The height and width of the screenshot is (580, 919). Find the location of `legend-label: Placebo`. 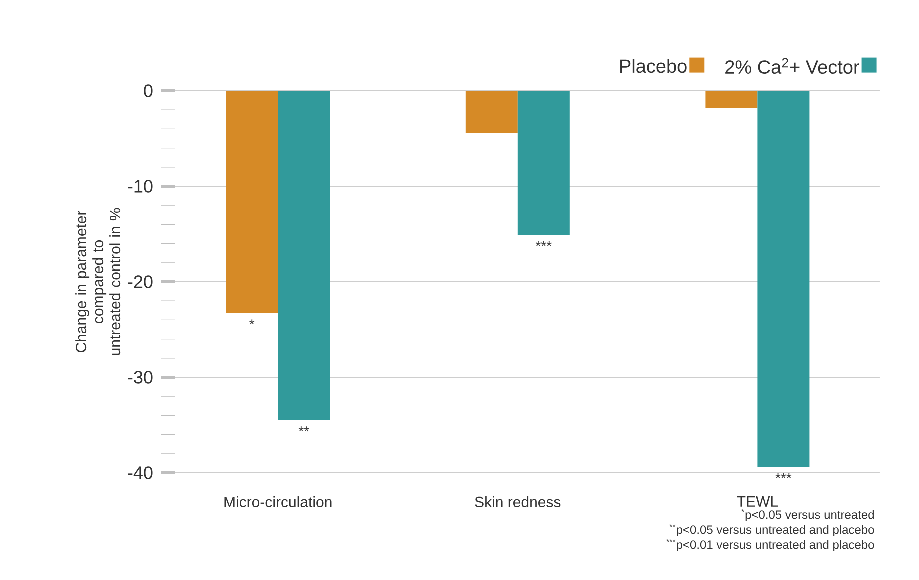

legend-label: Placebo is located at coordinates (653, 66).